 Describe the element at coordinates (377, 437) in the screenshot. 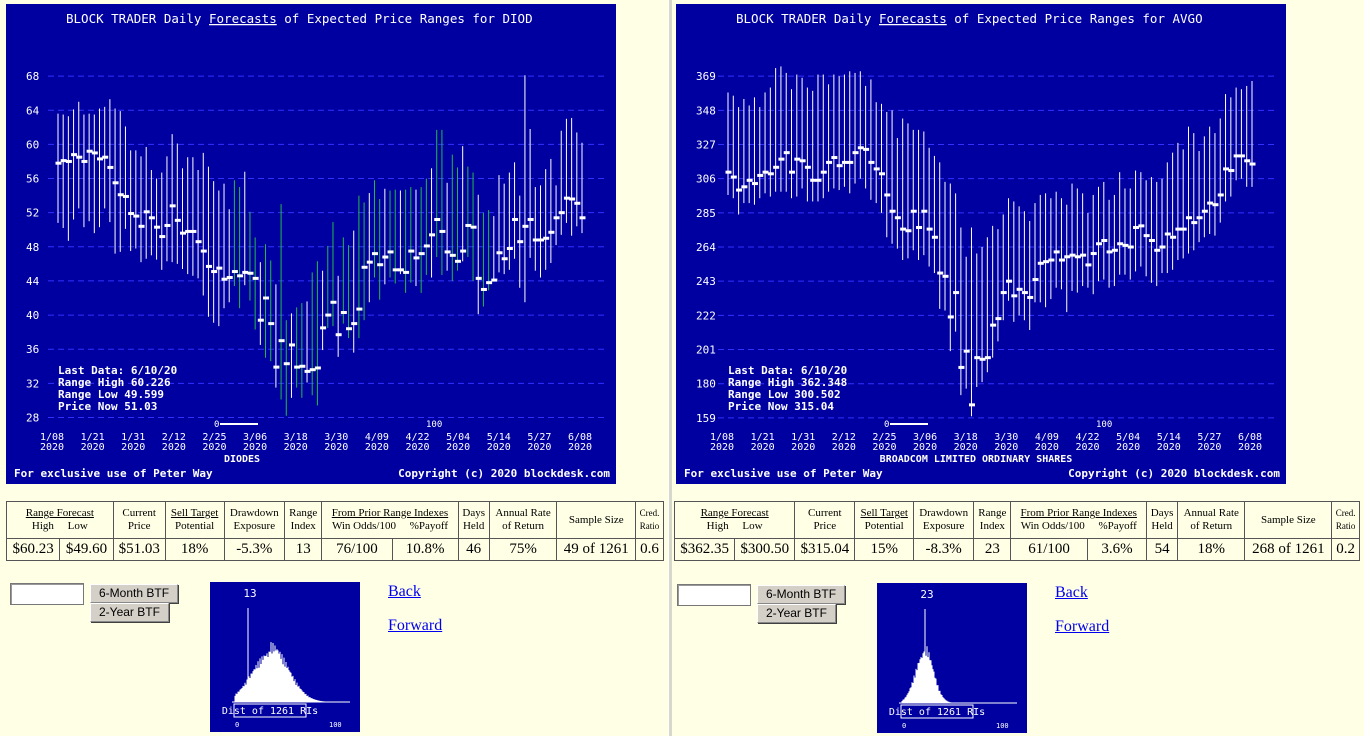

I see `x-tick-label: 4/09` at that location.